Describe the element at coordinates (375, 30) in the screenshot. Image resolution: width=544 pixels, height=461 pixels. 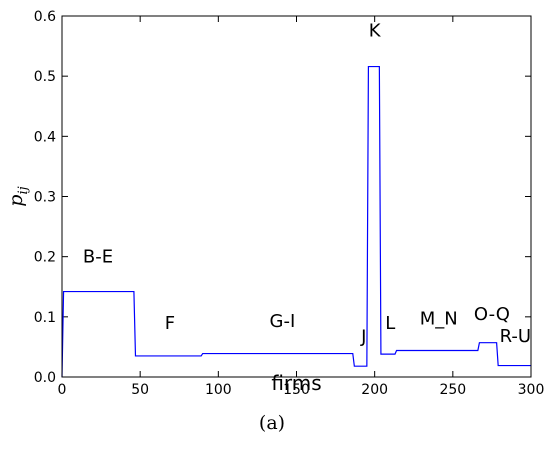
I see `sector-annotation: K` at that location.